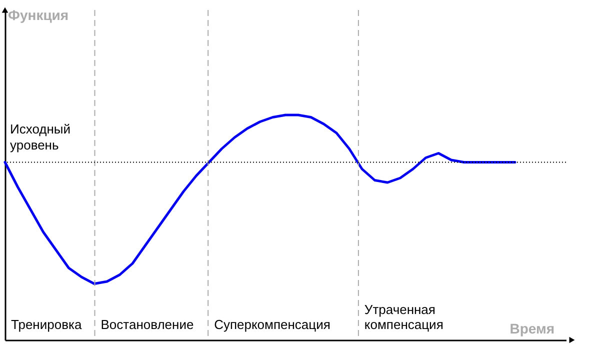 The image size is (590, 345). I want to click on annotation: Суперкомпенсация, so click(272, 324).